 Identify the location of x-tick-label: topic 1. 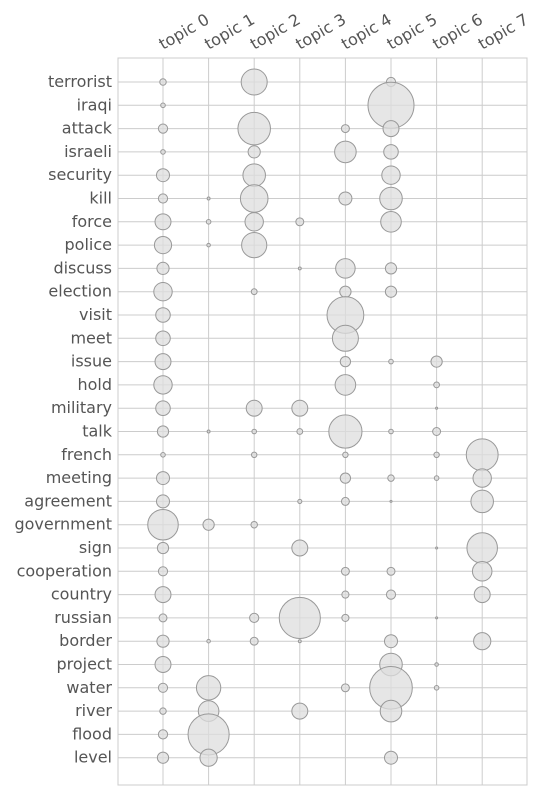
(229, 32).